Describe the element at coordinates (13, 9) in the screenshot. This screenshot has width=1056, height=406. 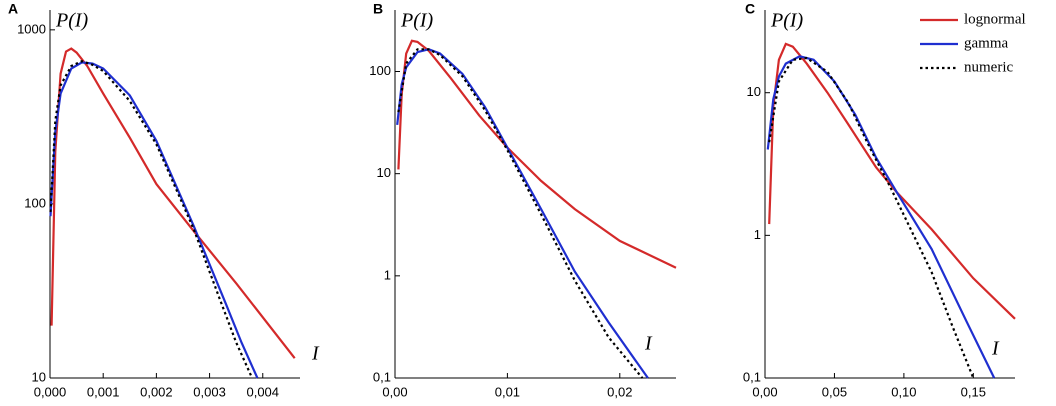
I see `panel-label: A` at that location.